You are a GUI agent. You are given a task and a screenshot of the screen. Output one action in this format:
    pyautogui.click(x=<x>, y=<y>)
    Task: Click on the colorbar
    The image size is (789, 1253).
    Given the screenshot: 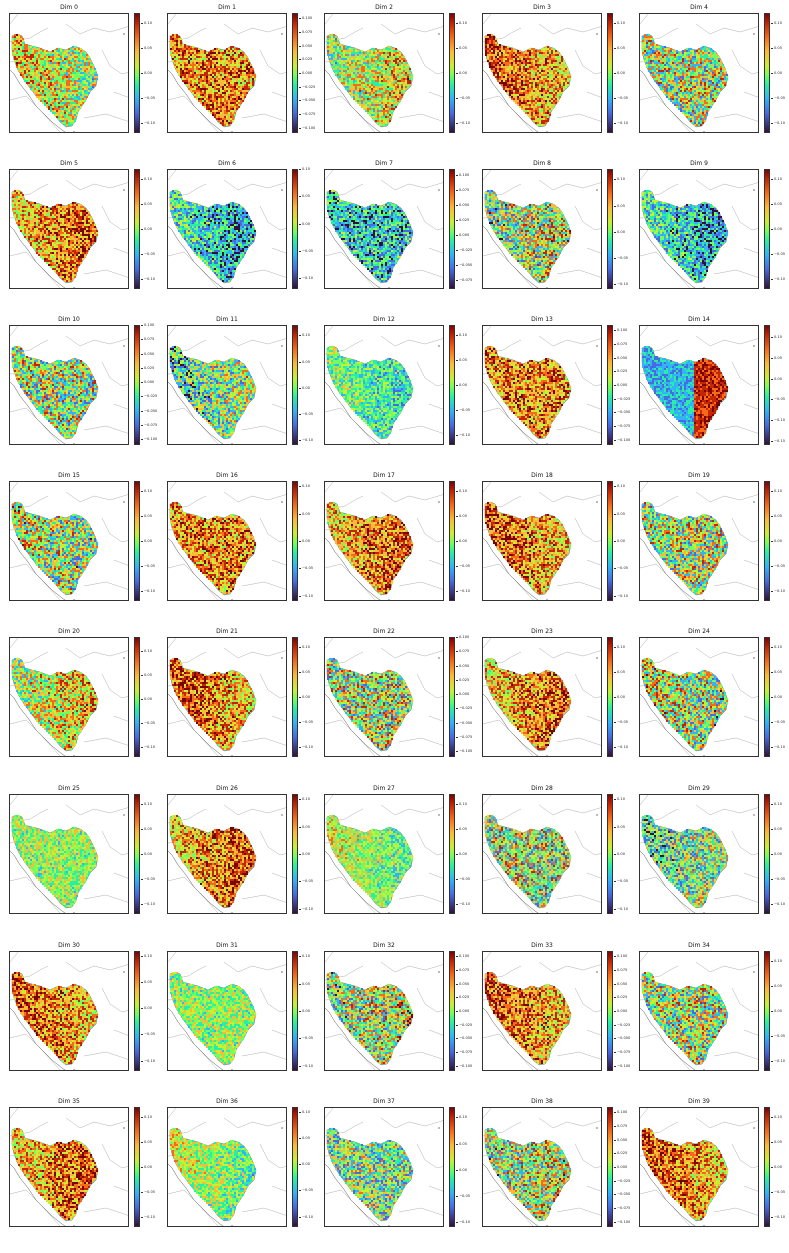 What is the action you would take?
    pyautogui.click(x=452, y=73)
    